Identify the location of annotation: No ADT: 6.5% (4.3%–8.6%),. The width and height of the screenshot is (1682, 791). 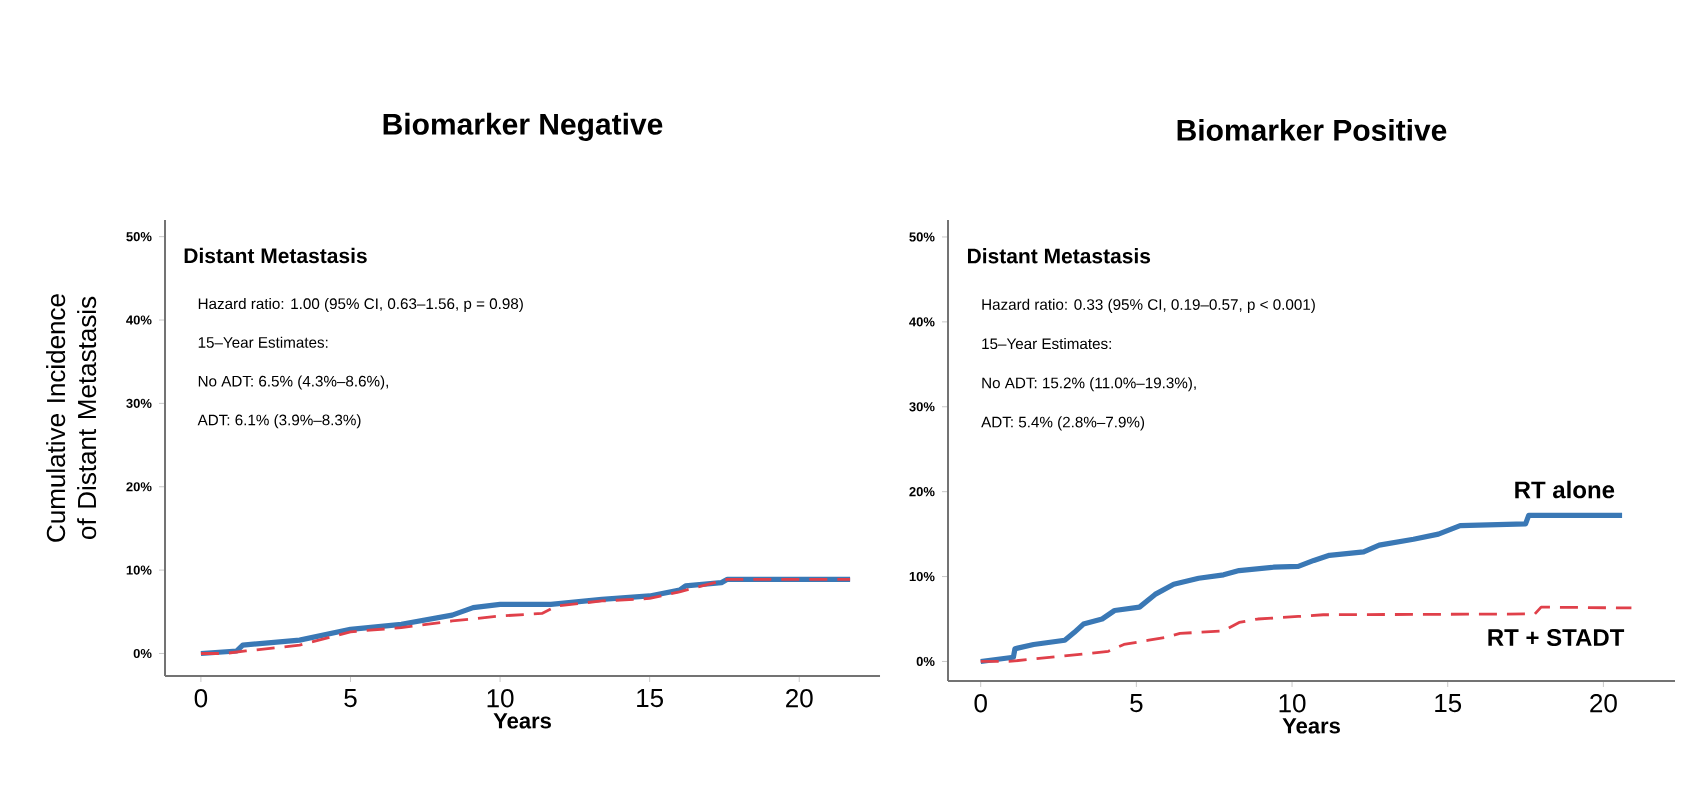
(293, 382).